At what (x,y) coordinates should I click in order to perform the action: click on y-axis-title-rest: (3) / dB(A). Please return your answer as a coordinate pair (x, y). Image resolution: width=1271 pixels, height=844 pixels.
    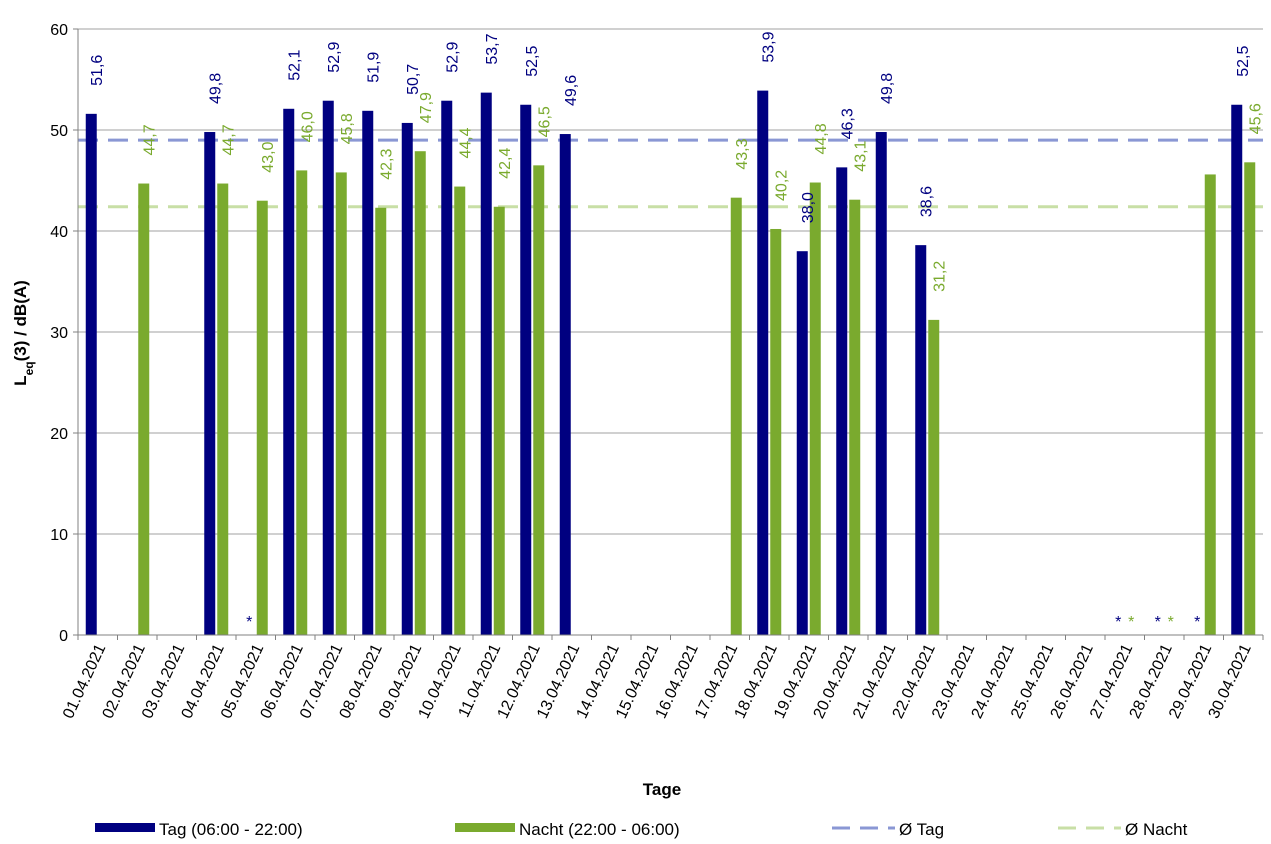
    Looking at the image, I should click on (20, 320).